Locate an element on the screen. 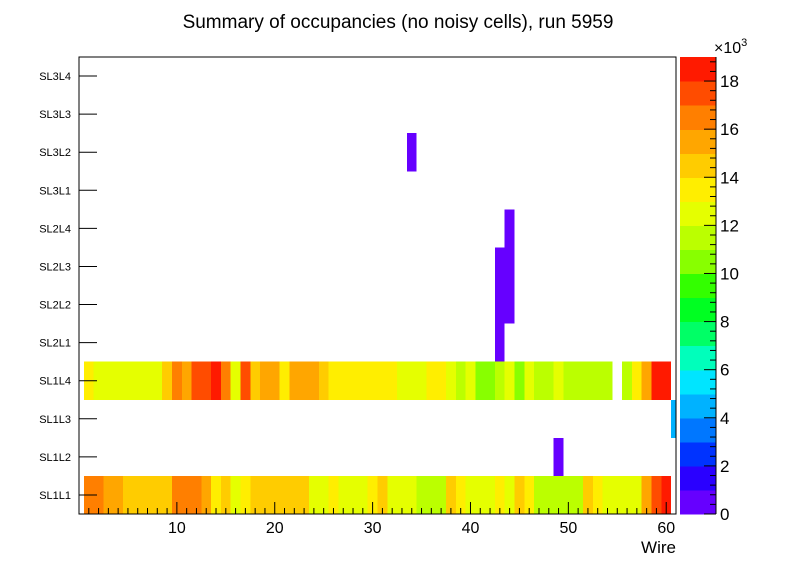 Image resolution: width=796 pixels, height=572 pixels. color-tick-label: 8 is located at coordinates (724, 322).